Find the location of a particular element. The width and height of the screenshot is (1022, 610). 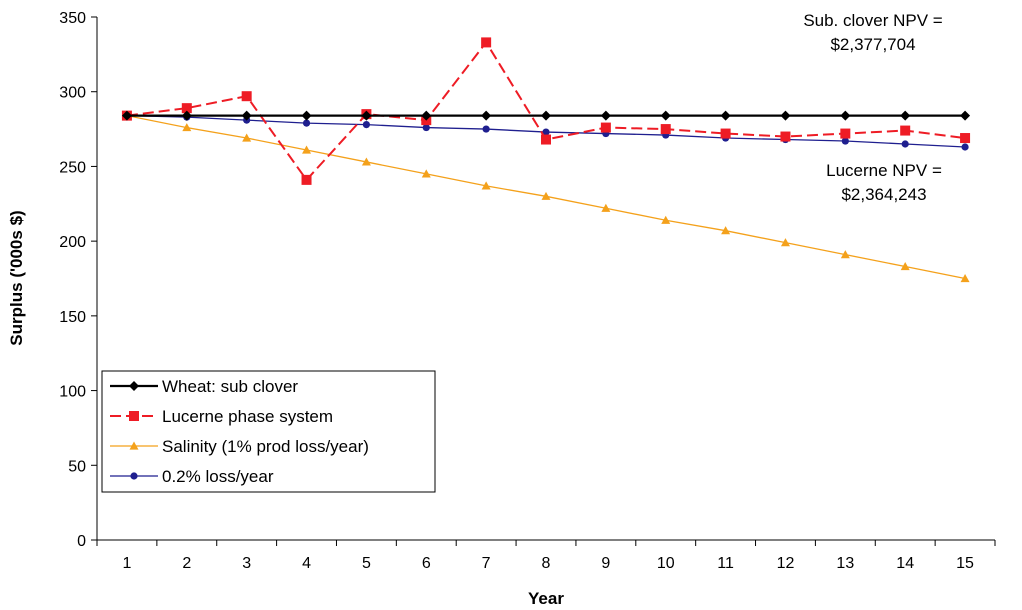

x-tick-label: 4 is located at coordinates (306, 563).